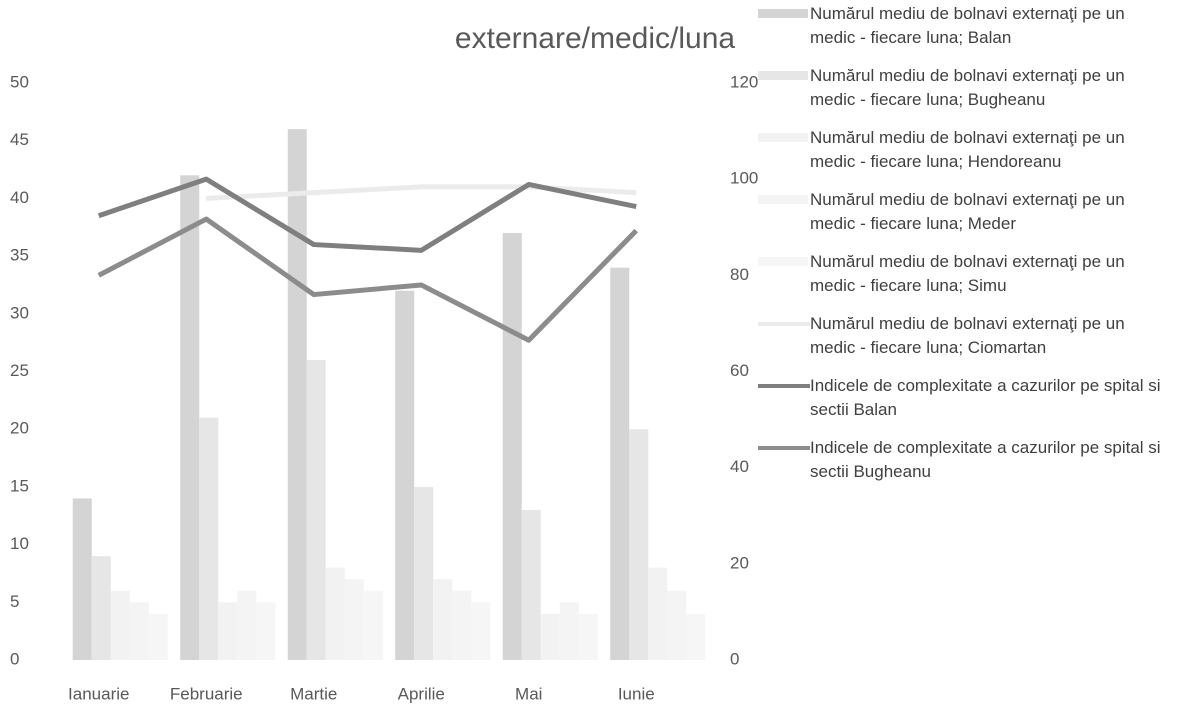 Image resolution: width=1189 pixels, height=706 pixels. Describe the element at coordinates (14, 601) in the screenshot. I see `y-tick-label: 5` at that location.